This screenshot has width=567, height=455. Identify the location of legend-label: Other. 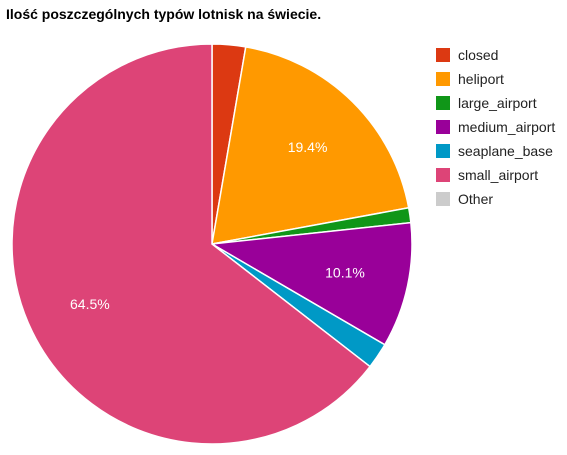
(476, 199).